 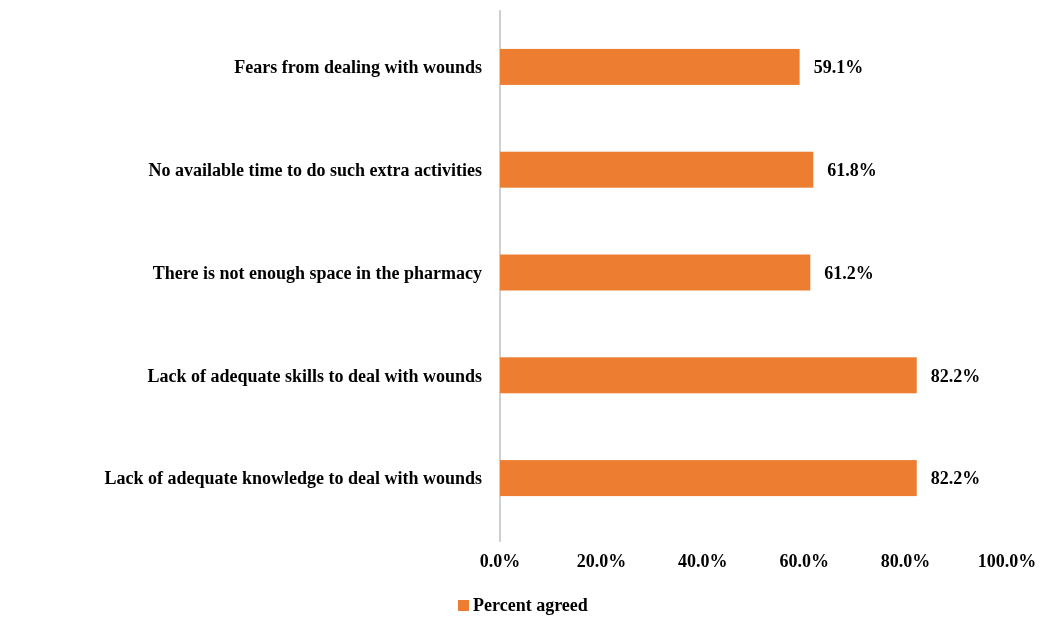 I want to click on y-tick-label: Fears from dealing with wounds, so click(x=358, y=67).